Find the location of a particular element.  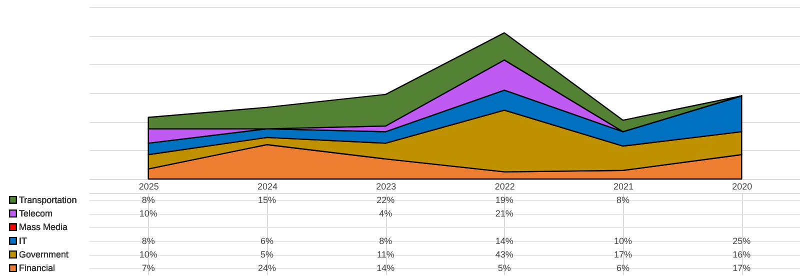

data-label: 24% is located at coordinates (267, 268).